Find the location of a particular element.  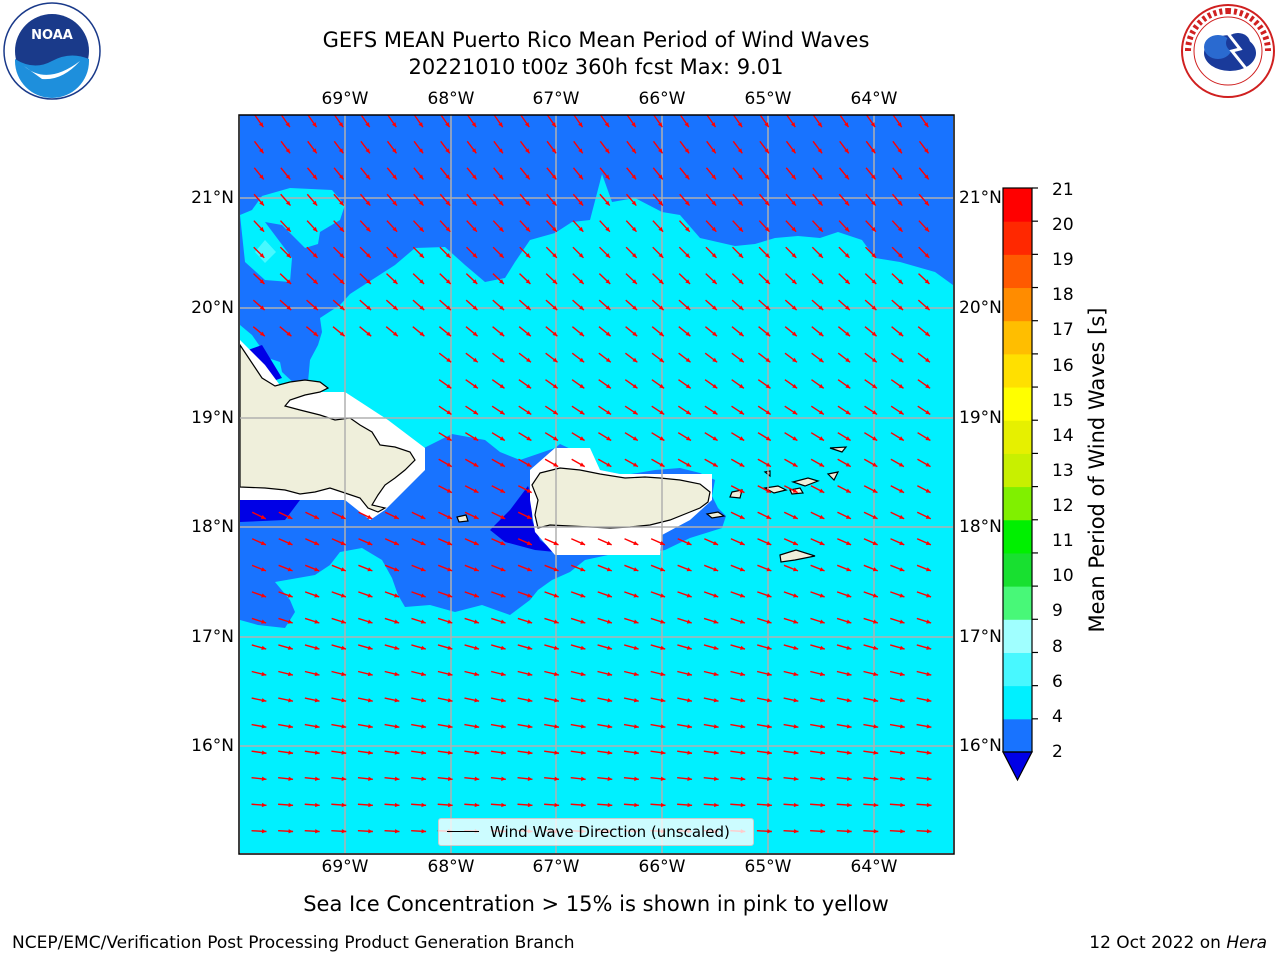

lon-label-top: 65°W is located at coordinates (768, 99).